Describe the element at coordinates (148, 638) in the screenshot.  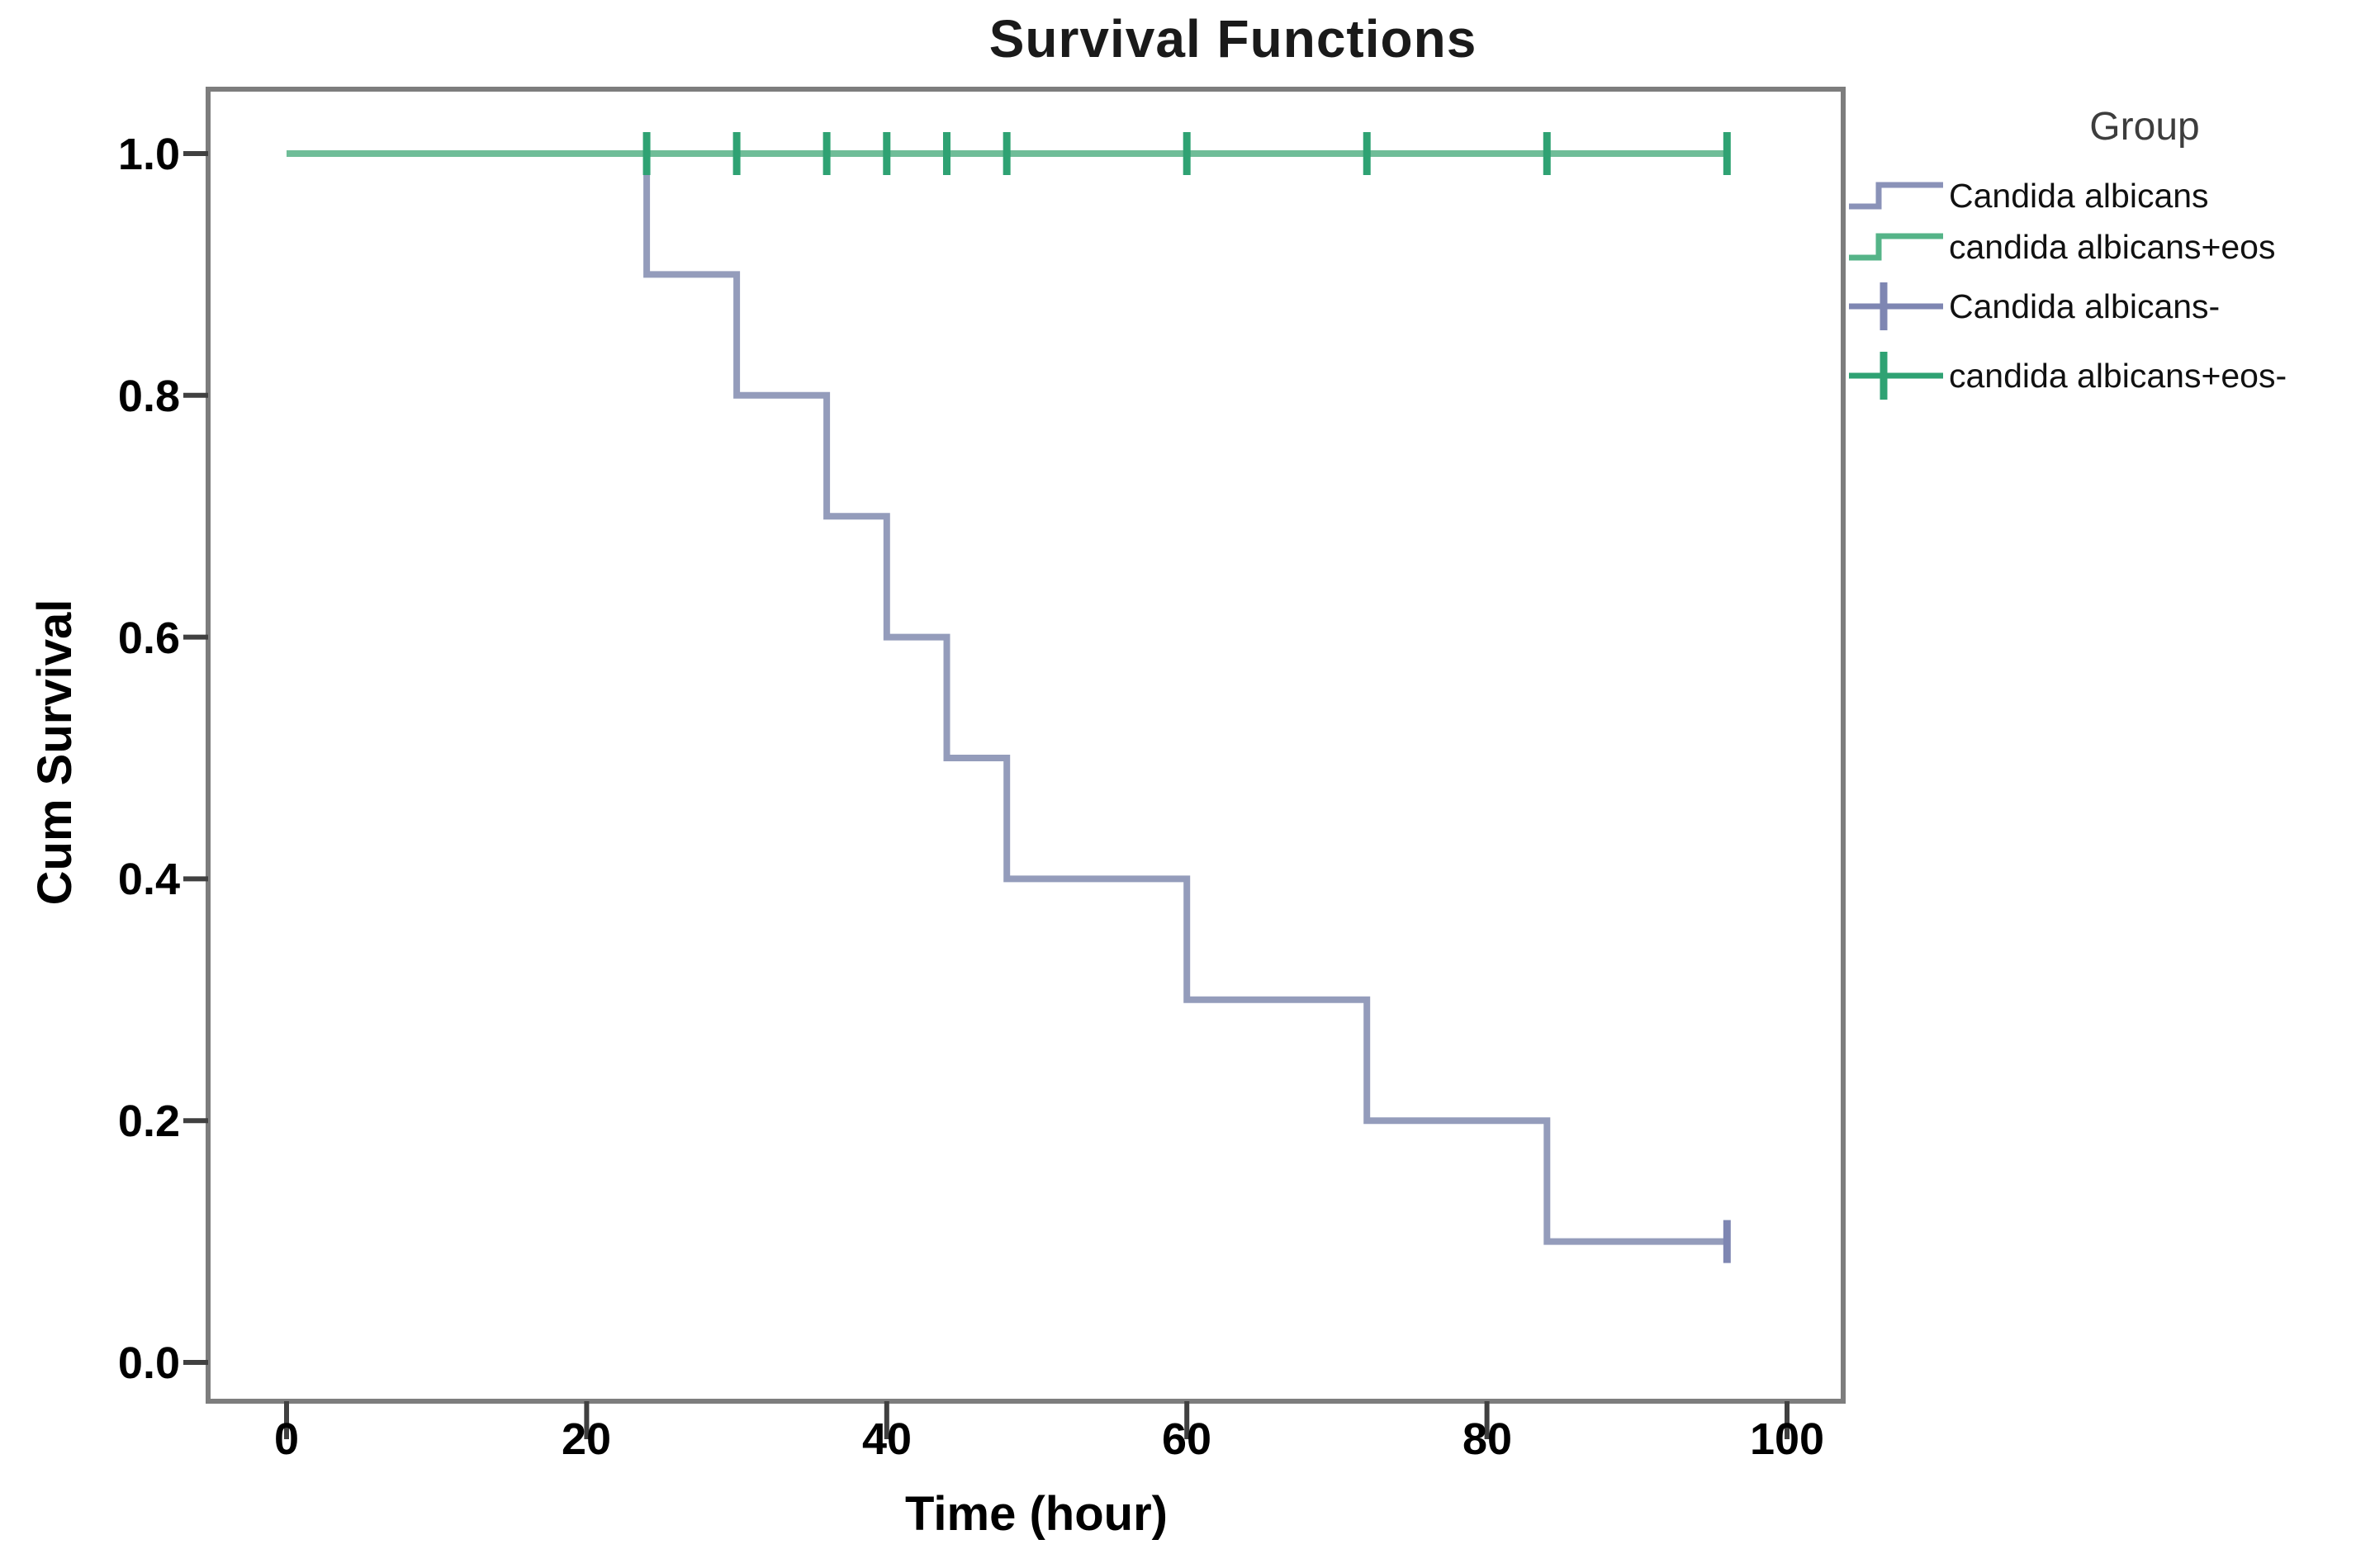
I see `y-tick-label: 0.6` at that location.